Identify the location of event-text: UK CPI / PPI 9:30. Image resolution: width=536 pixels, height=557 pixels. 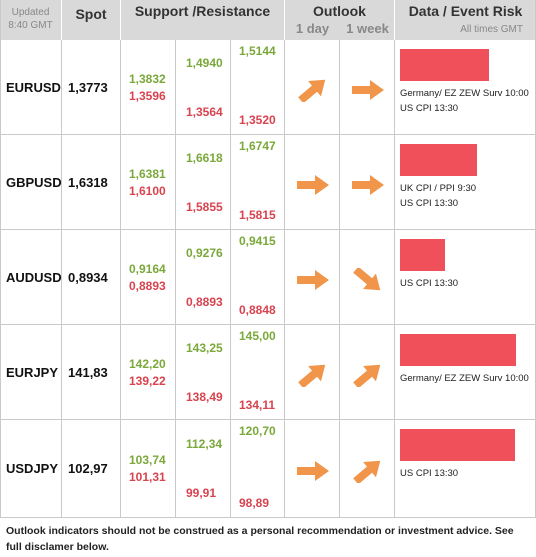
(438, 188).